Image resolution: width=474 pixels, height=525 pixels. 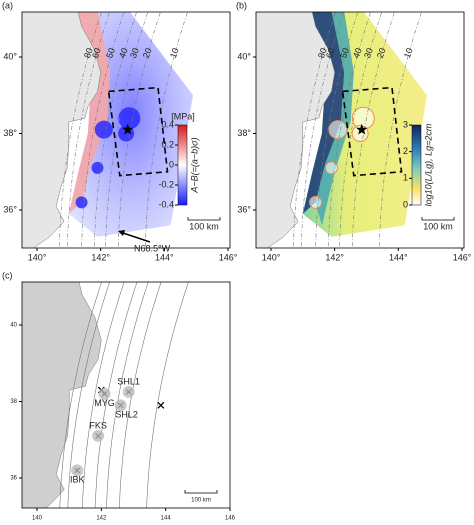 I want to click on station-label: SHL1, so click(x=128, y=381).